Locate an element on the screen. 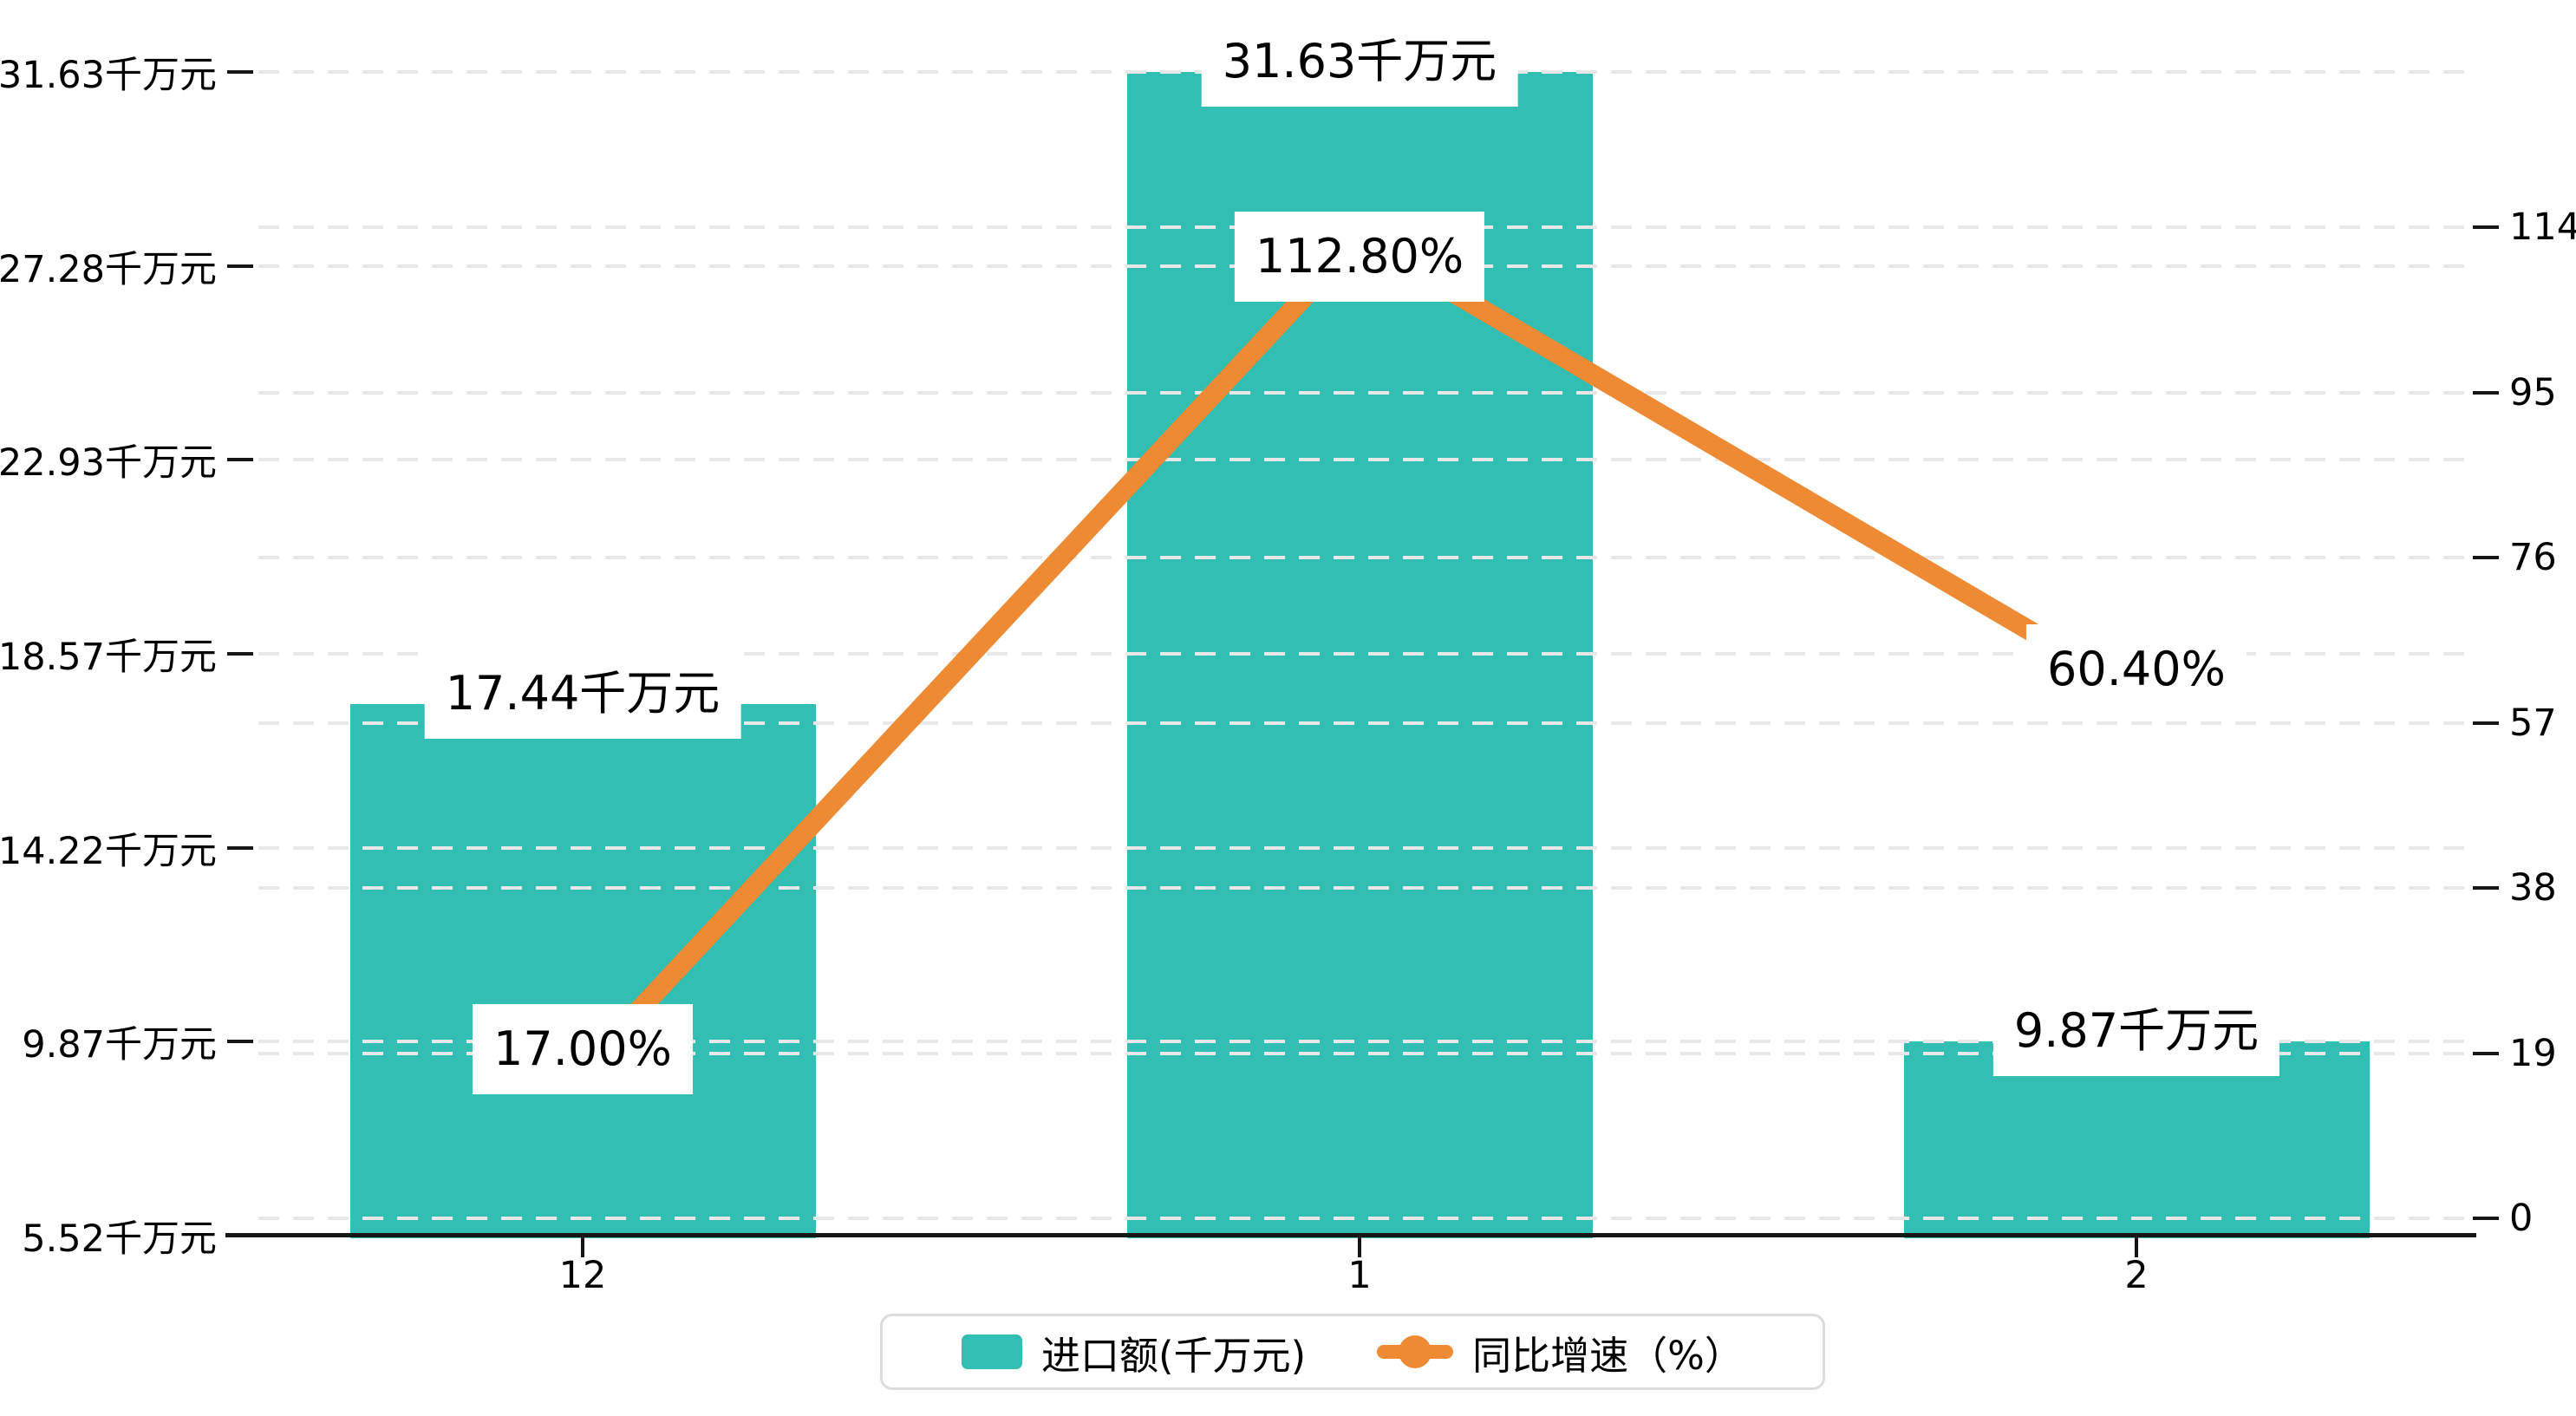  line-value-label: 60.40% is located at coordinates (2136, 669).